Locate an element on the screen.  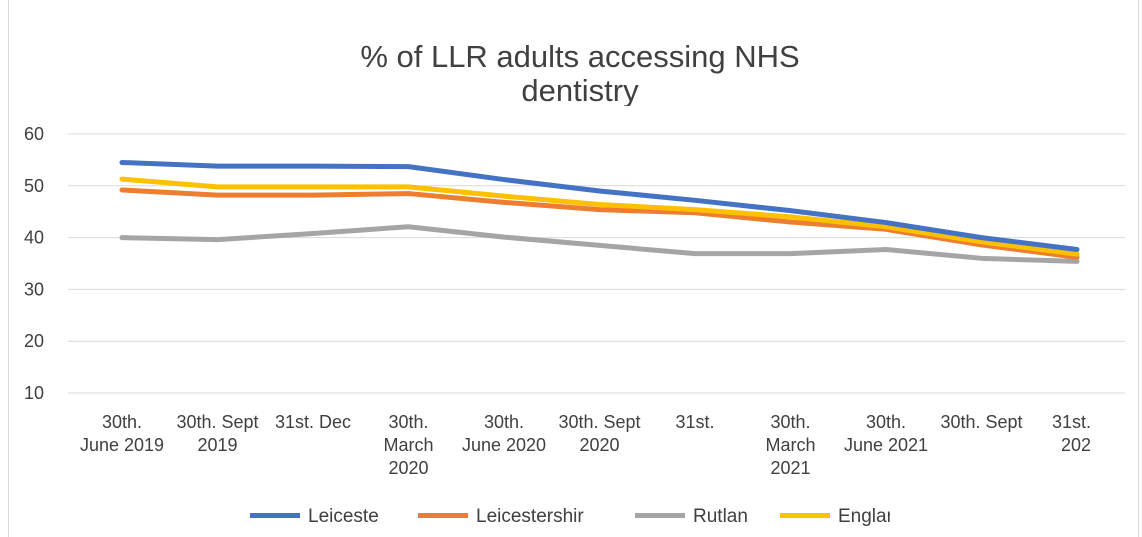
legend-label: Leiceste is located at coordinates (343, 516).